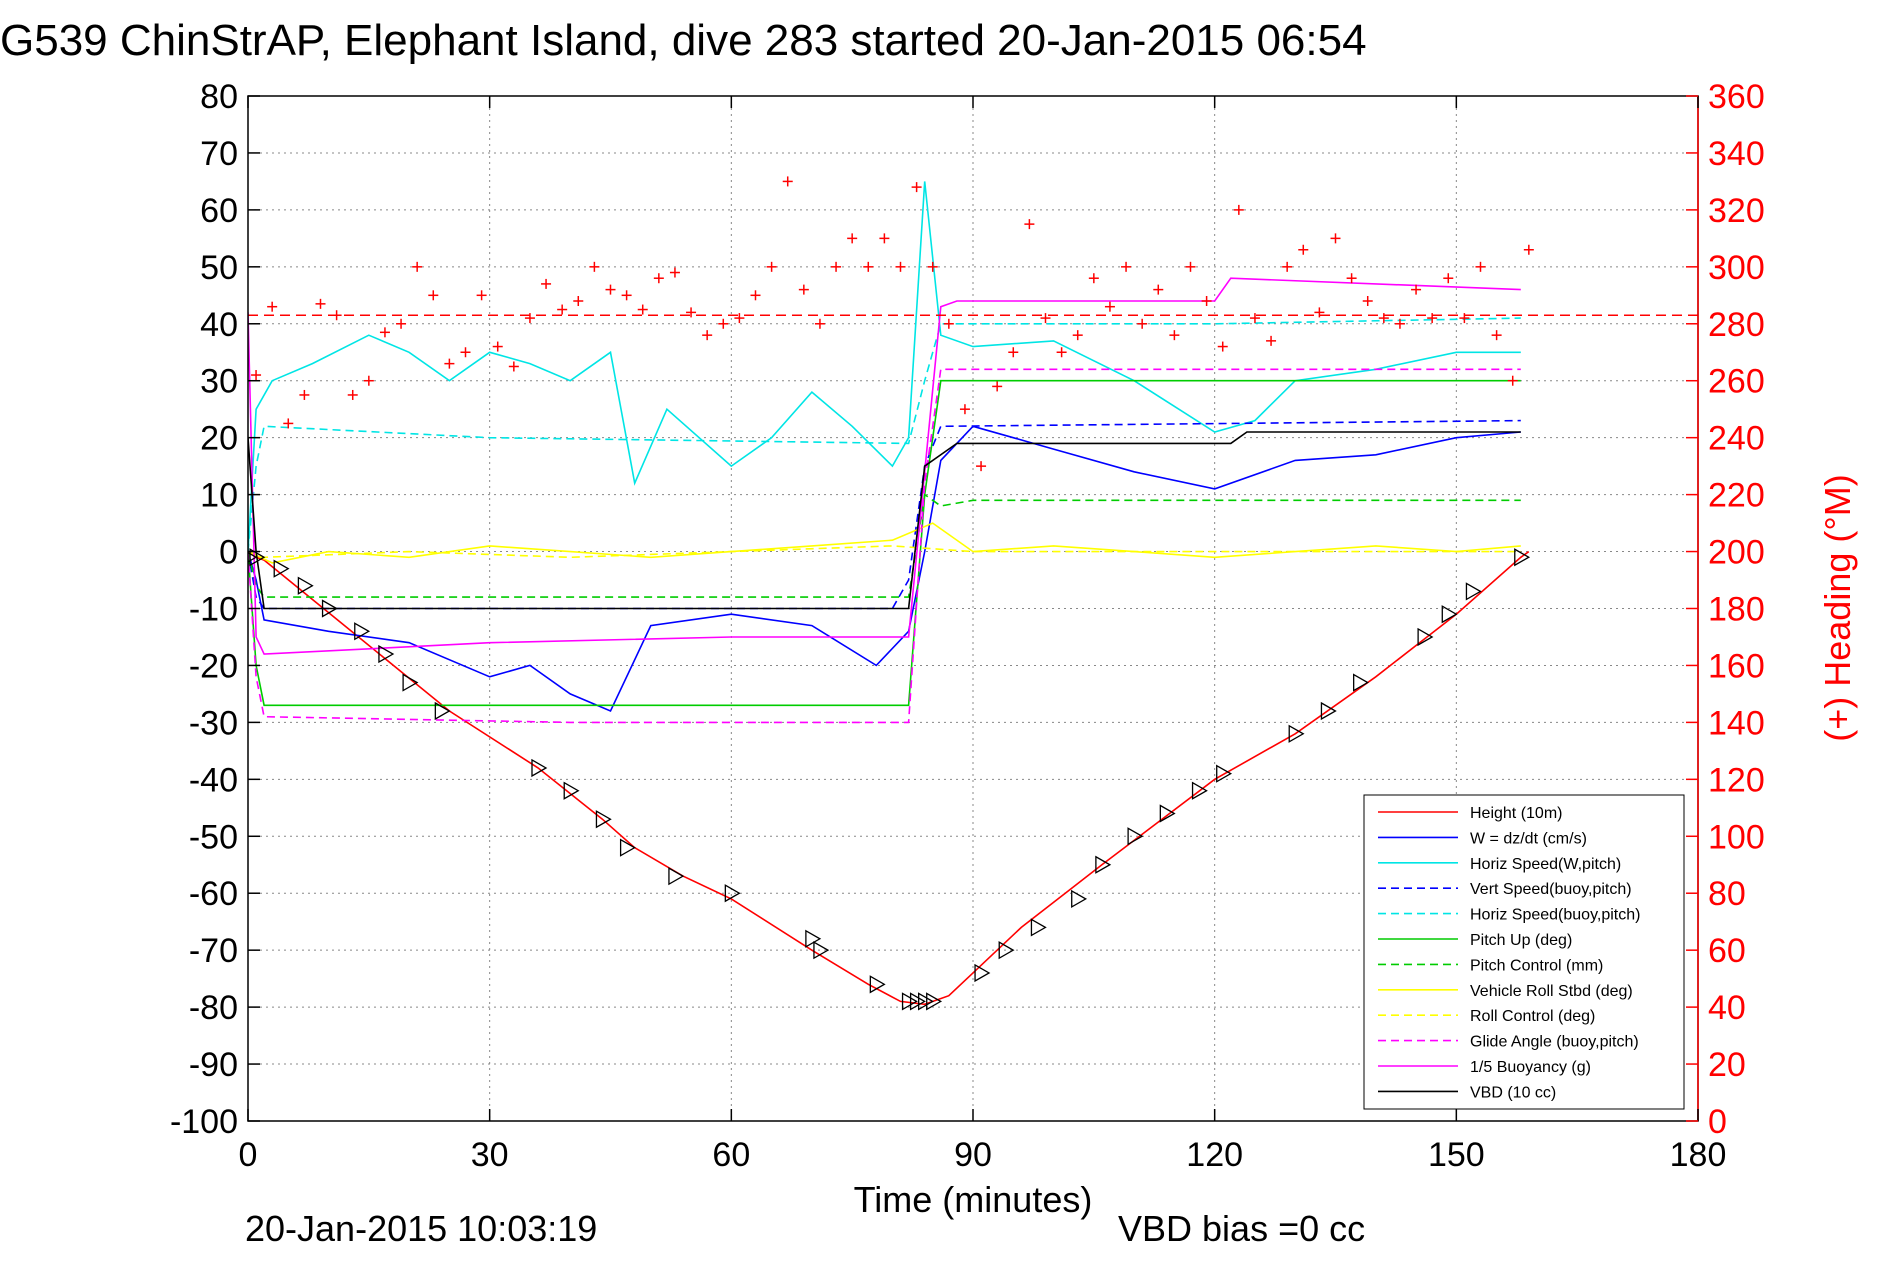 The height and width of the screenshot is (1262, 1891). Describe the element at coordinates (1717, 1122) in the screenshot. I see `y2-tick-label: 0` at that location.